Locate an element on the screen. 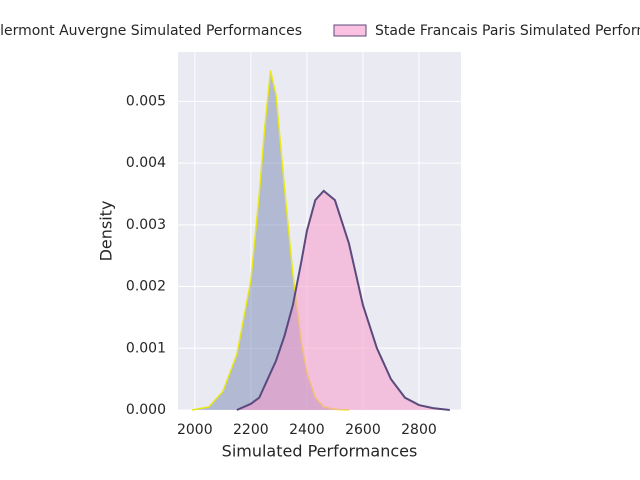  x-tick-label: 2600 is located at coordinates (363, 430).